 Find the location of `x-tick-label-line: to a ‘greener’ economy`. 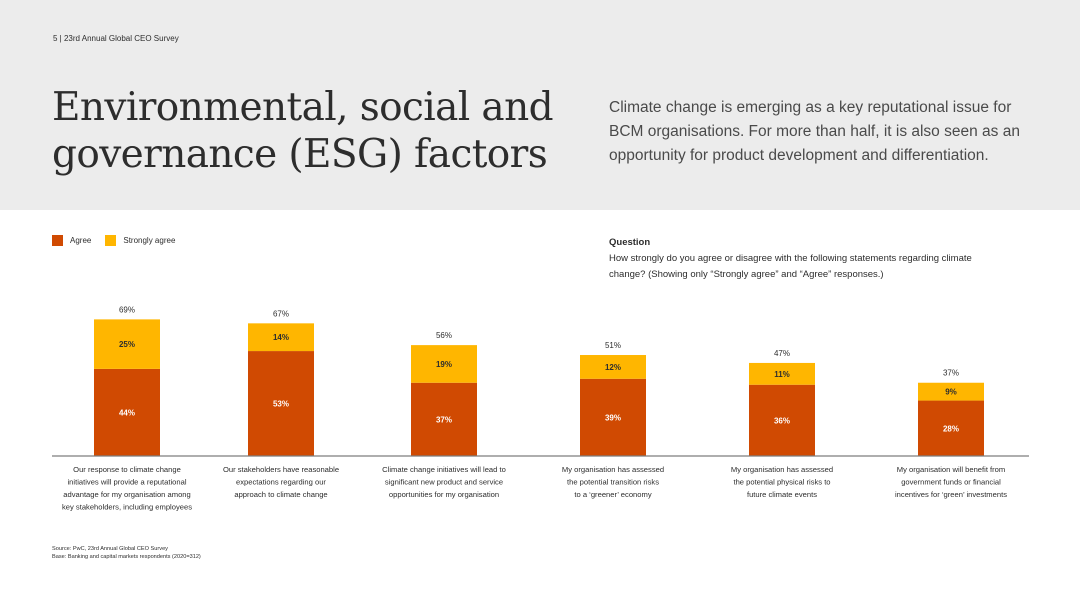

x-tick-label-line: to a ‘greener’ economy is located at coordinates (612, 494).